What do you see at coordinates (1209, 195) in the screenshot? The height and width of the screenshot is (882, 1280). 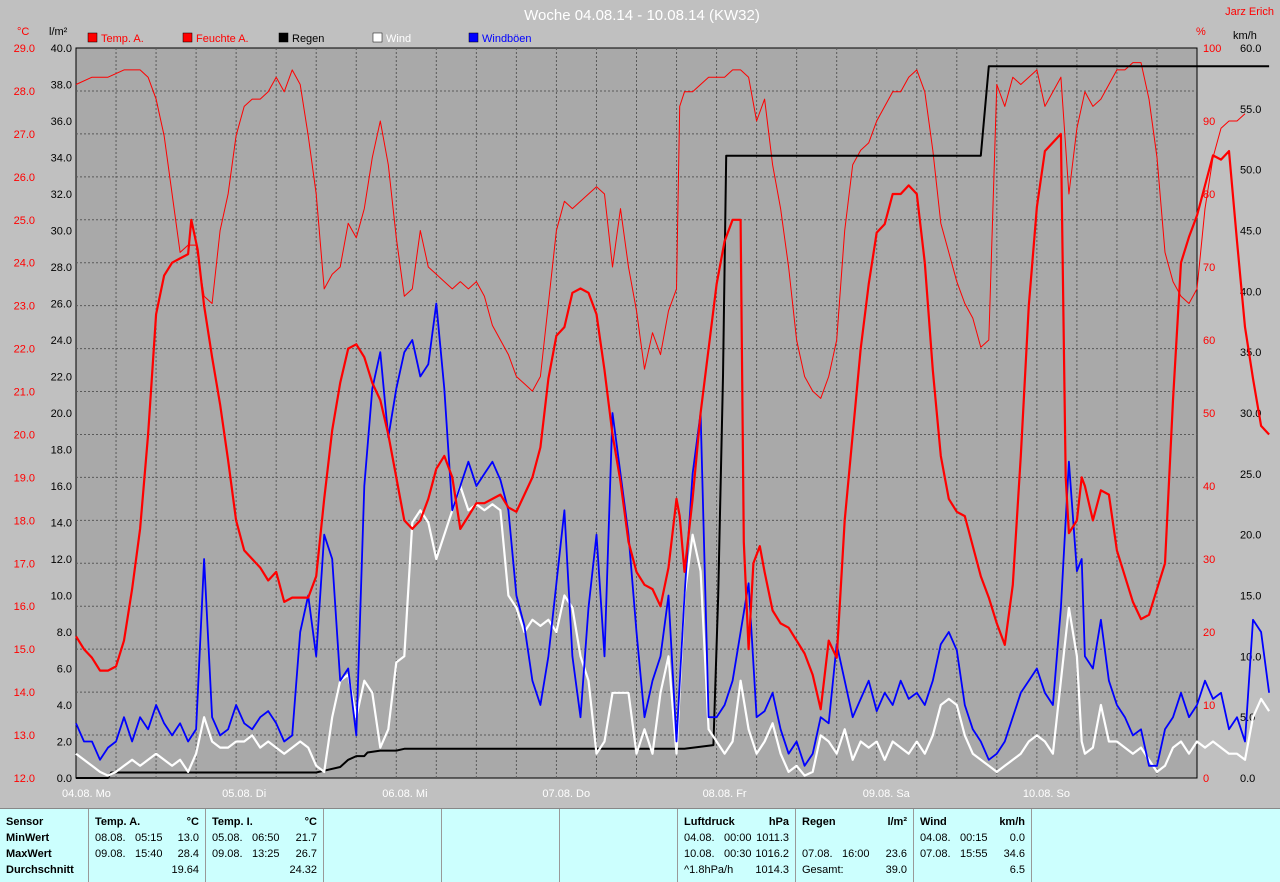 I see `y-tick-label-humidity: 80` at bounding box center [1209, 195].